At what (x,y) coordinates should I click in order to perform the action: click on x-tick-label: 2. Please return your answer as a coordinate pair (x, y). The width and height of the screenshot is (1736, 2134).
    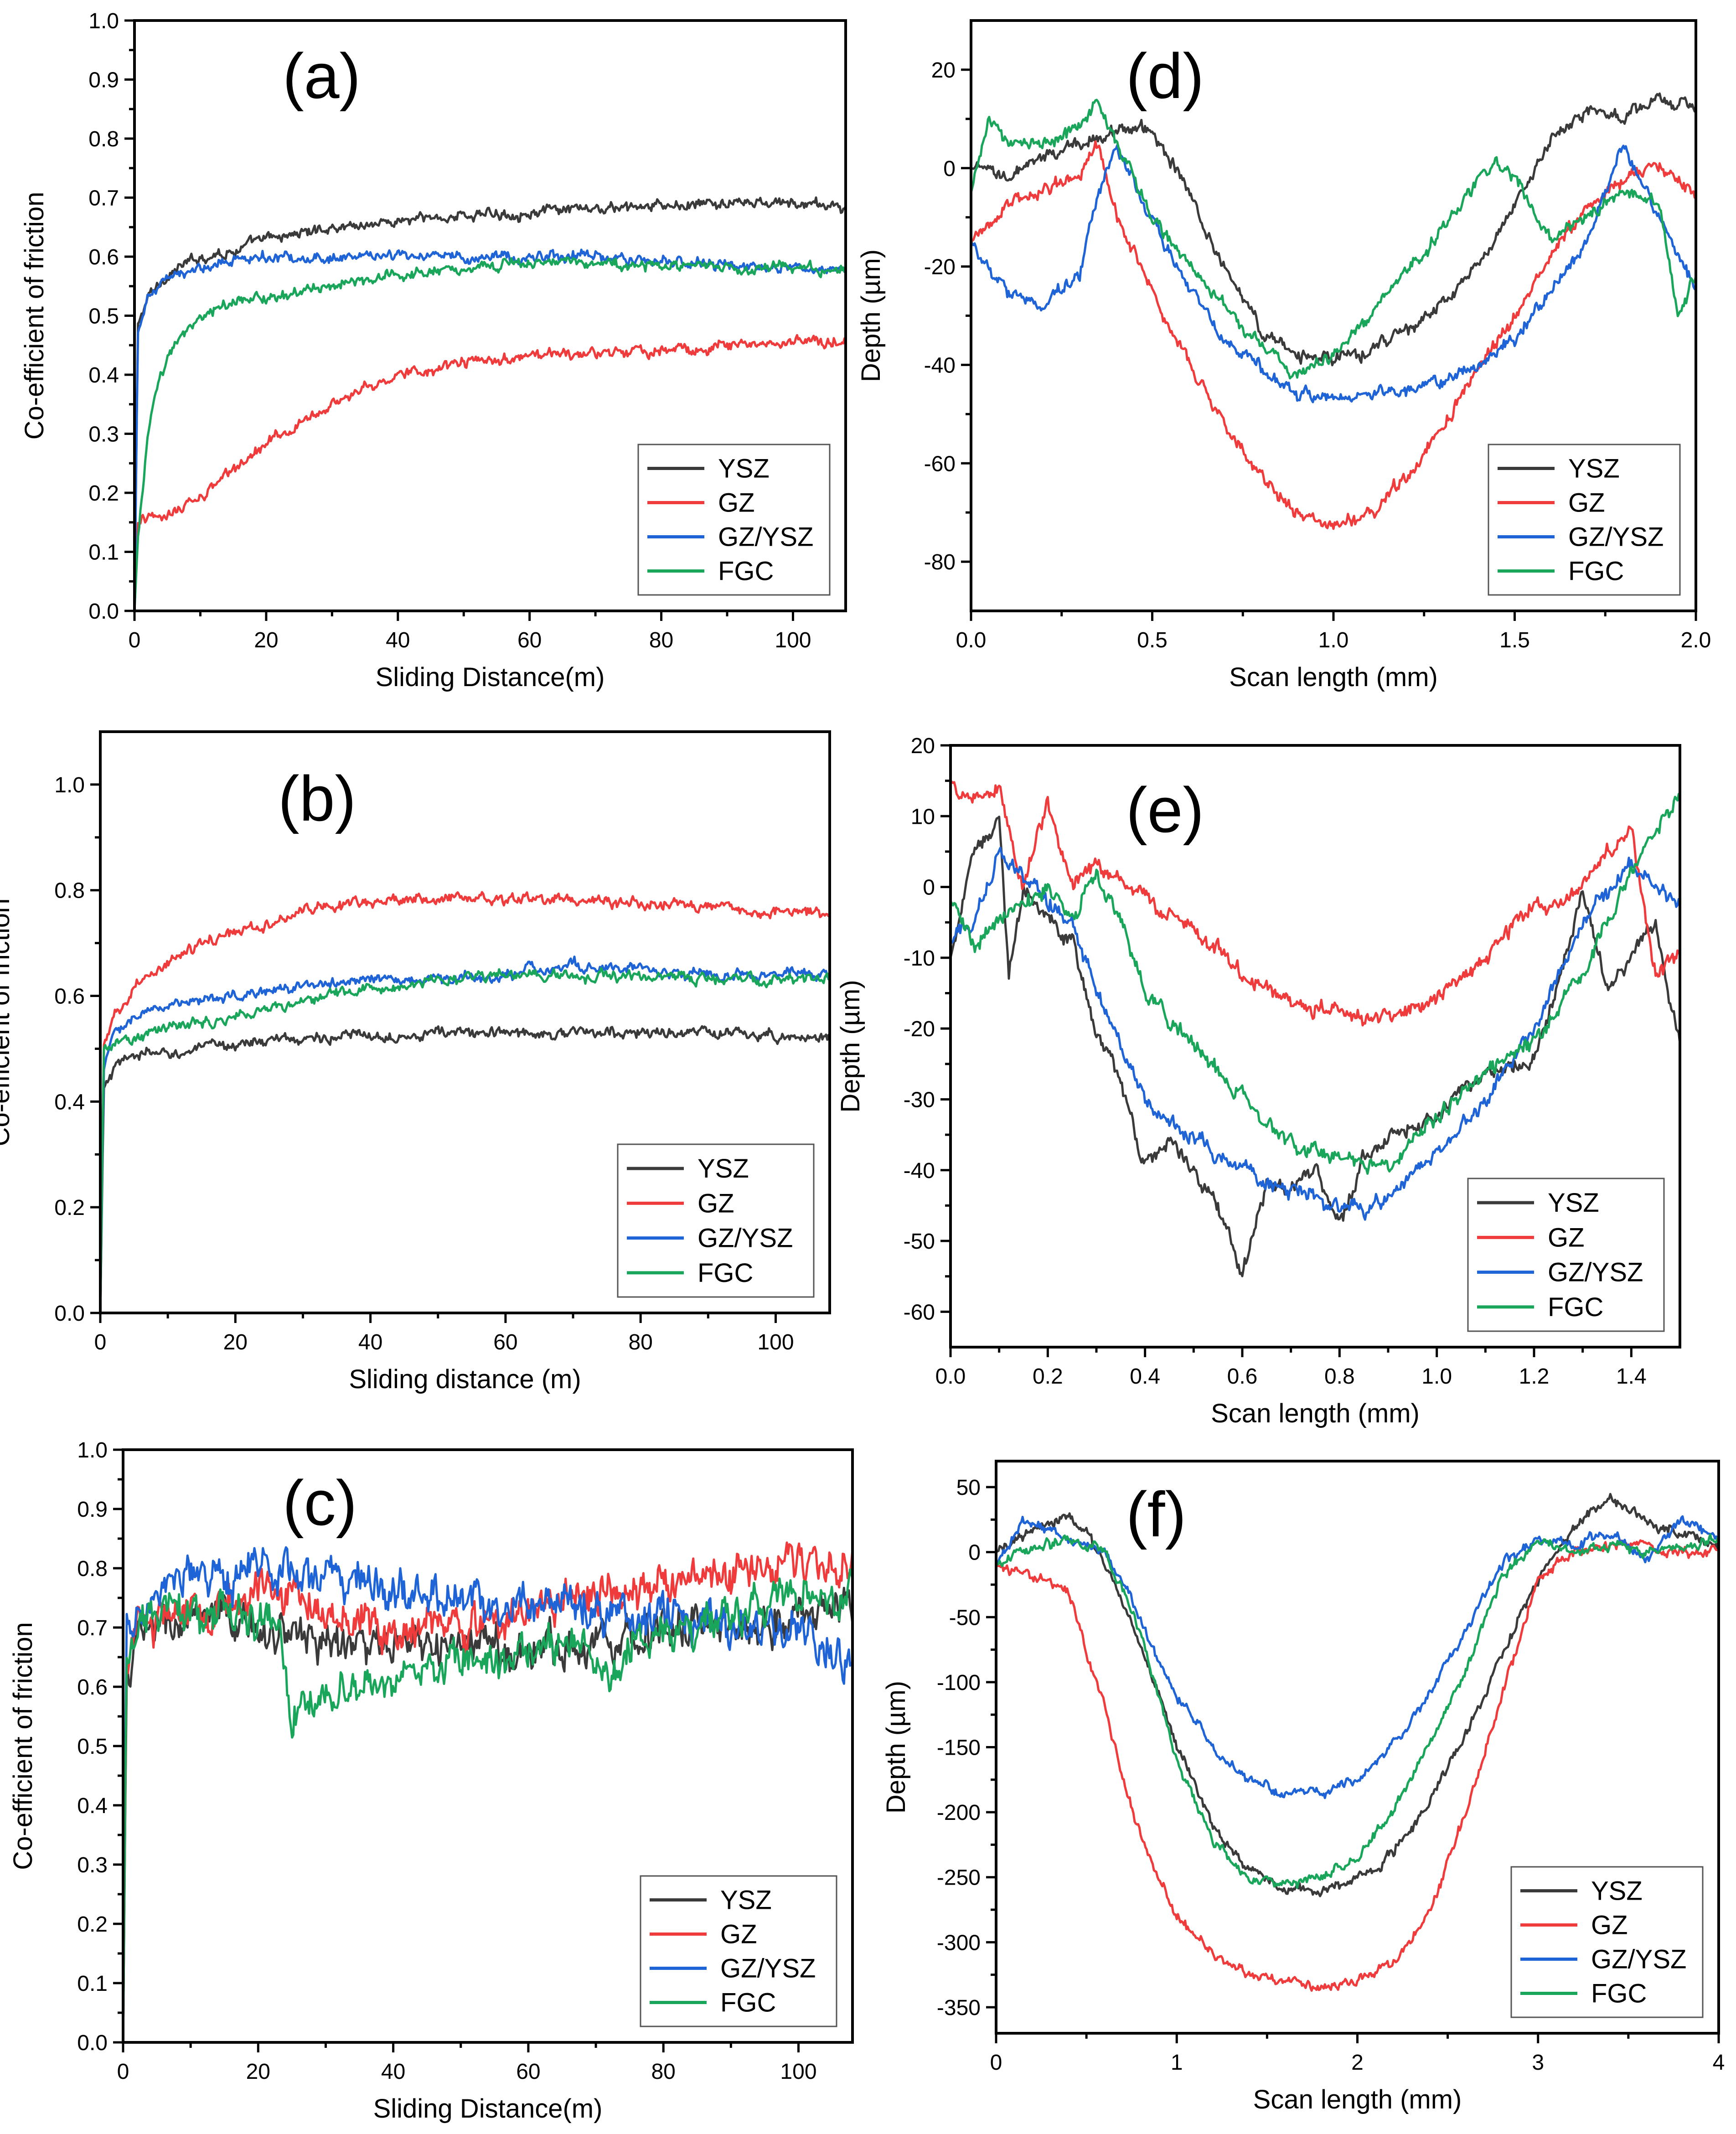
    Looking at the image, I should click on (1357, 2063).